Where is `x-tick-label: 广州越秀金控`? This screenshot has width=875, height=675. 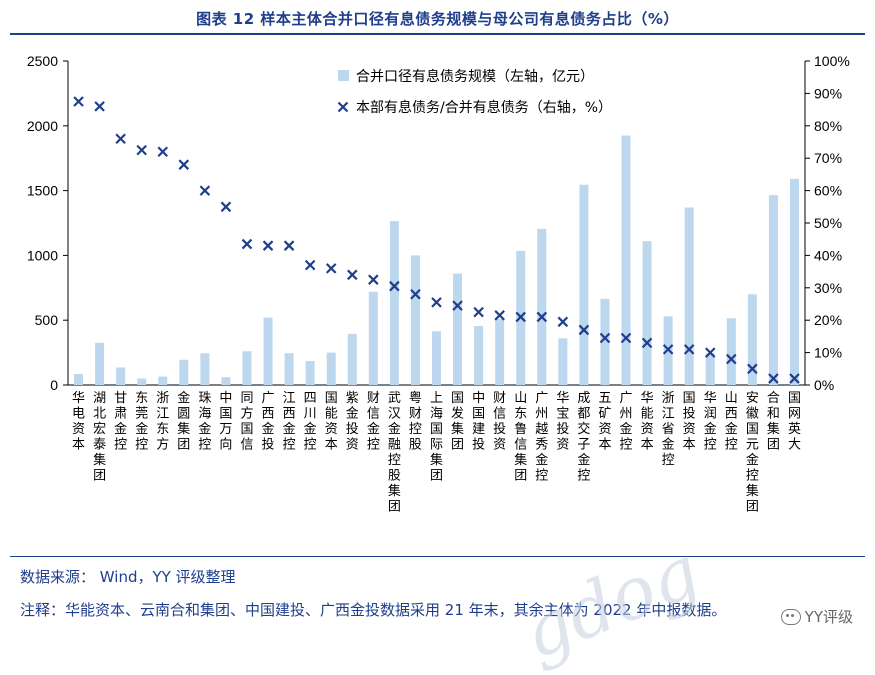 x-tick-label: 广州越秀金控 is located at coordinates (541, 437).